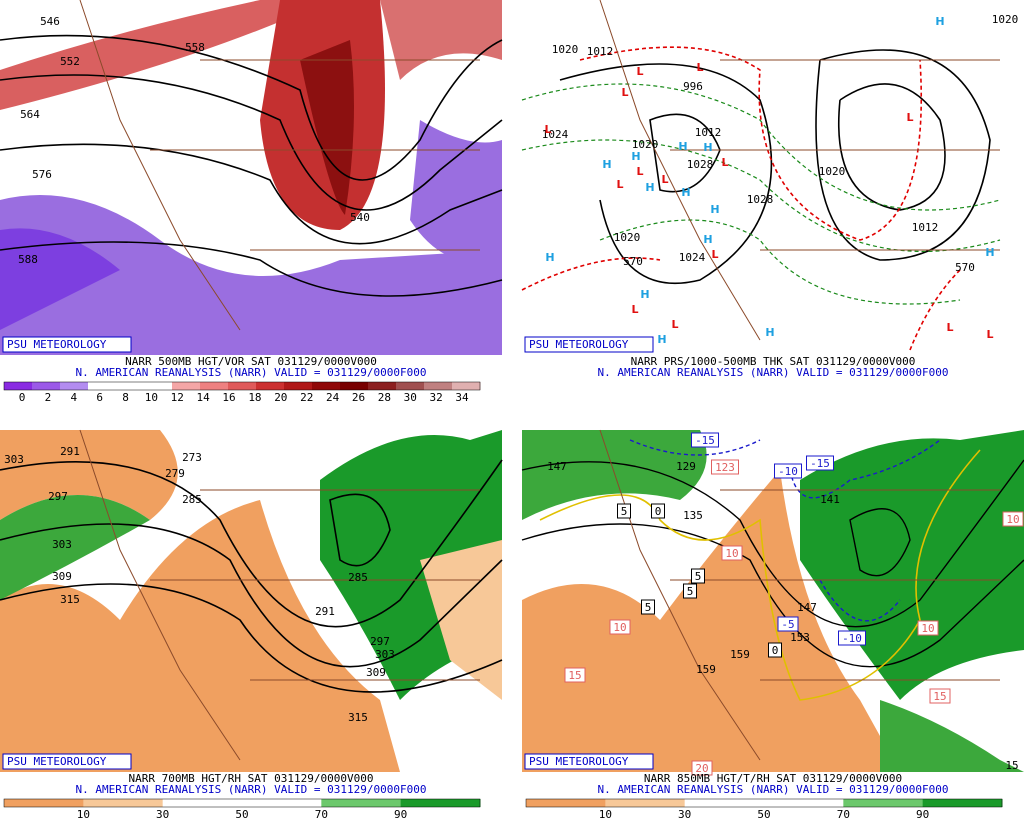 This screenshot has height=819, width=1024. Describe the element at coordinates (280, 397) in the screenshot. I see `colorbar-label: 20` at that location.